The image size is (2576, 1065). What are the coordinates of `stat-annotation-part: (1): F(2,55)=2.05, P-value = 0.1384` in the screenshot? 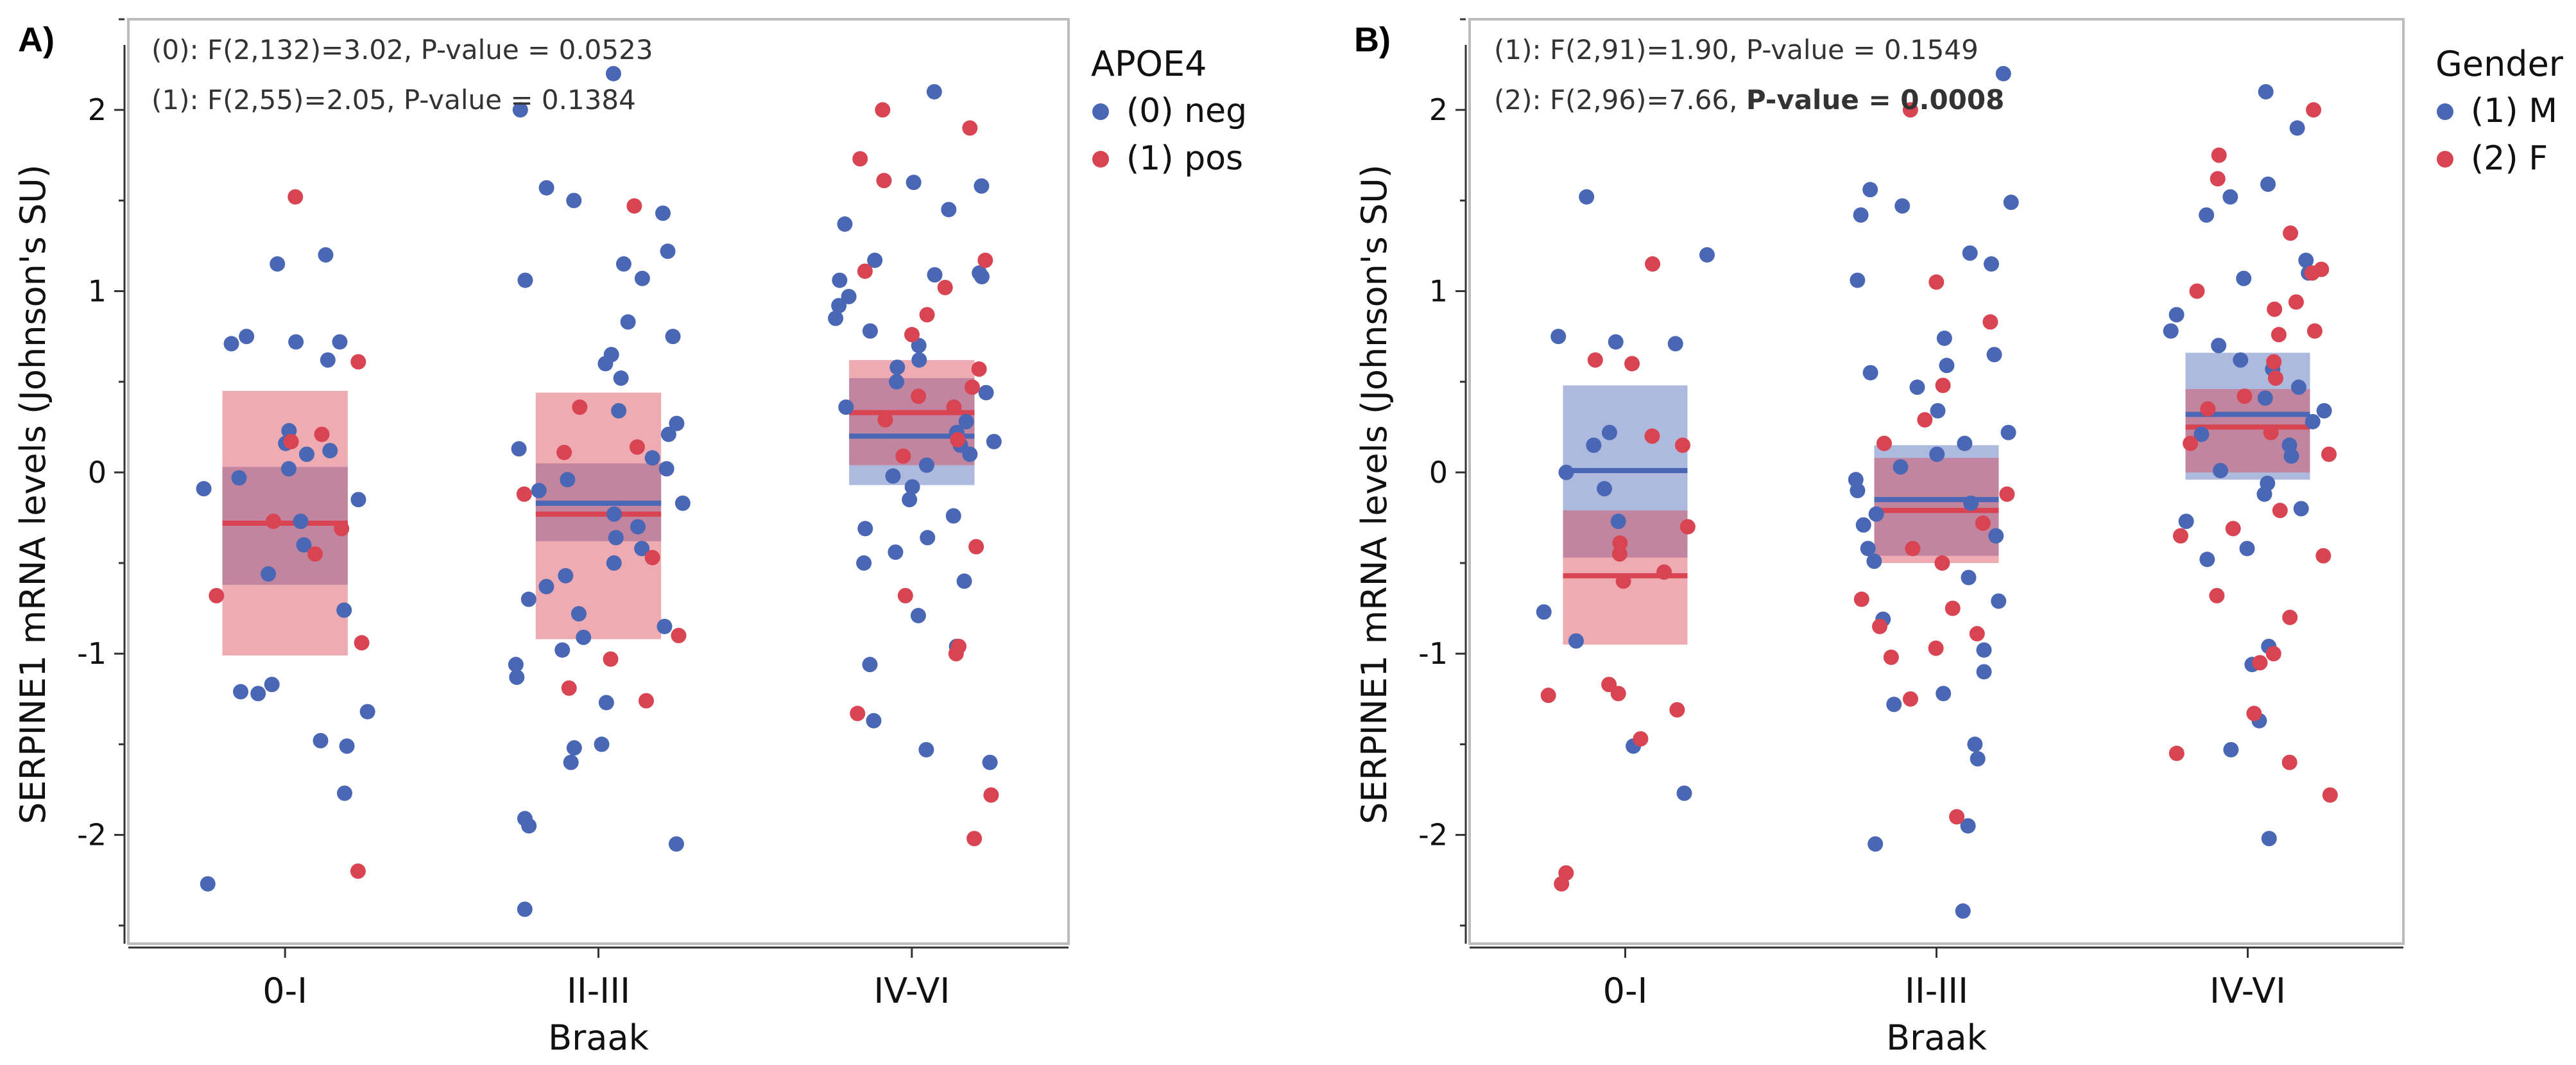 It's located at (393, 100).